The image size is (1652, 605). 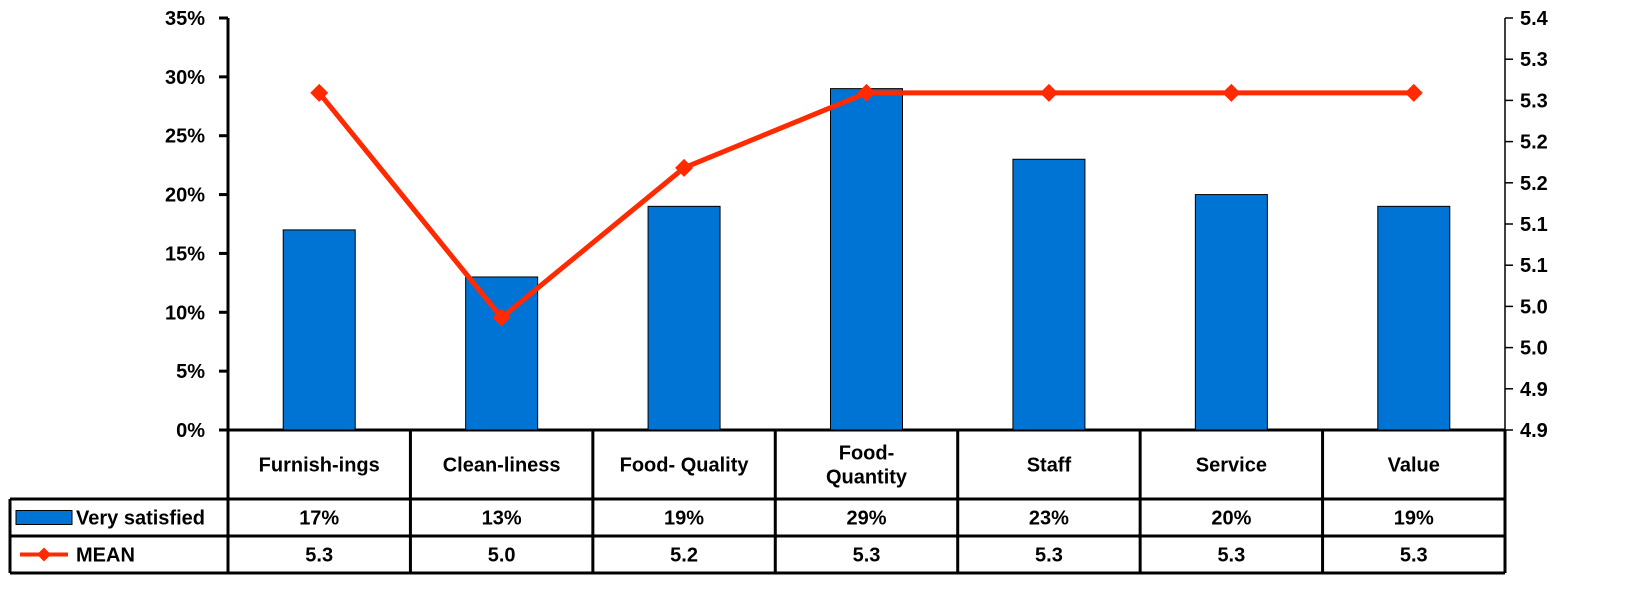 I want to click on y-tick-label-left: 5%, so click(x=190, y=372).